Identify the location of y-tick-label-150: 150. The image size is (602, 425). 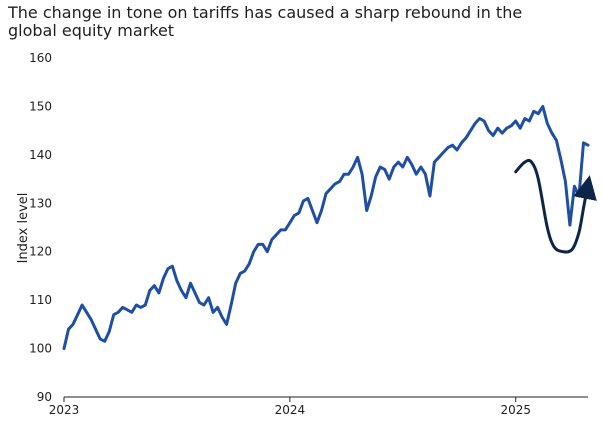
(40, 106).